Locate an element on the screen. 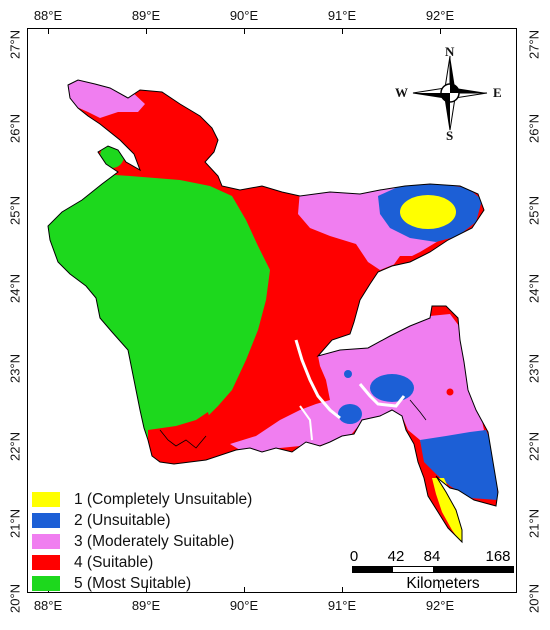 This screenshot has width=550, height=630. scale-bar-graphic is located at coordinates (433, 569).